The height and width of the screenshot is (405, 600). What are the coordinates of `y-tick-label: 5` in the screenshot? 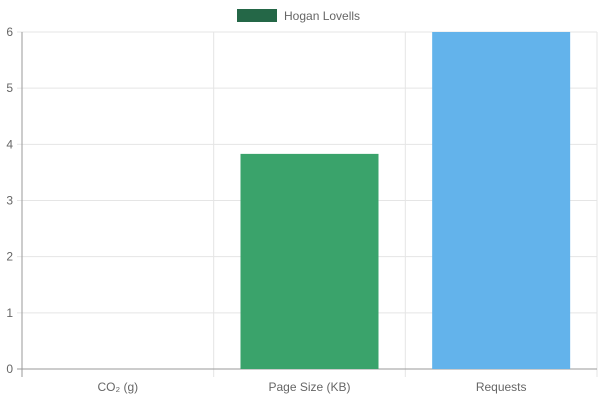 It's located at (9, 88).